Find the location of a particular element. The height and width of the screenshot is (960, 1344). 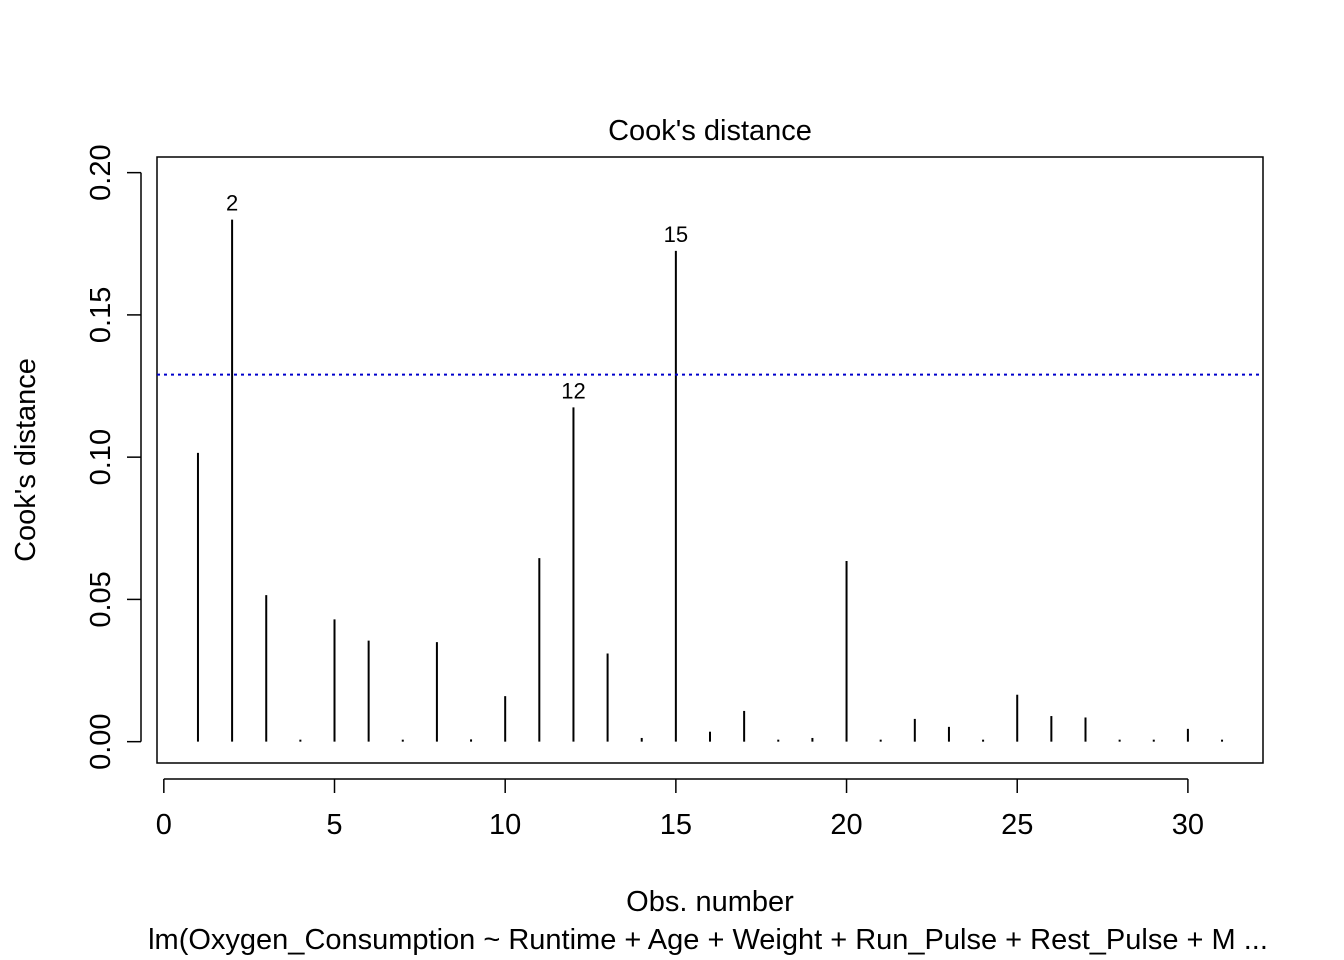

x-tick-label: 20 is located at coordinates (846, 825).